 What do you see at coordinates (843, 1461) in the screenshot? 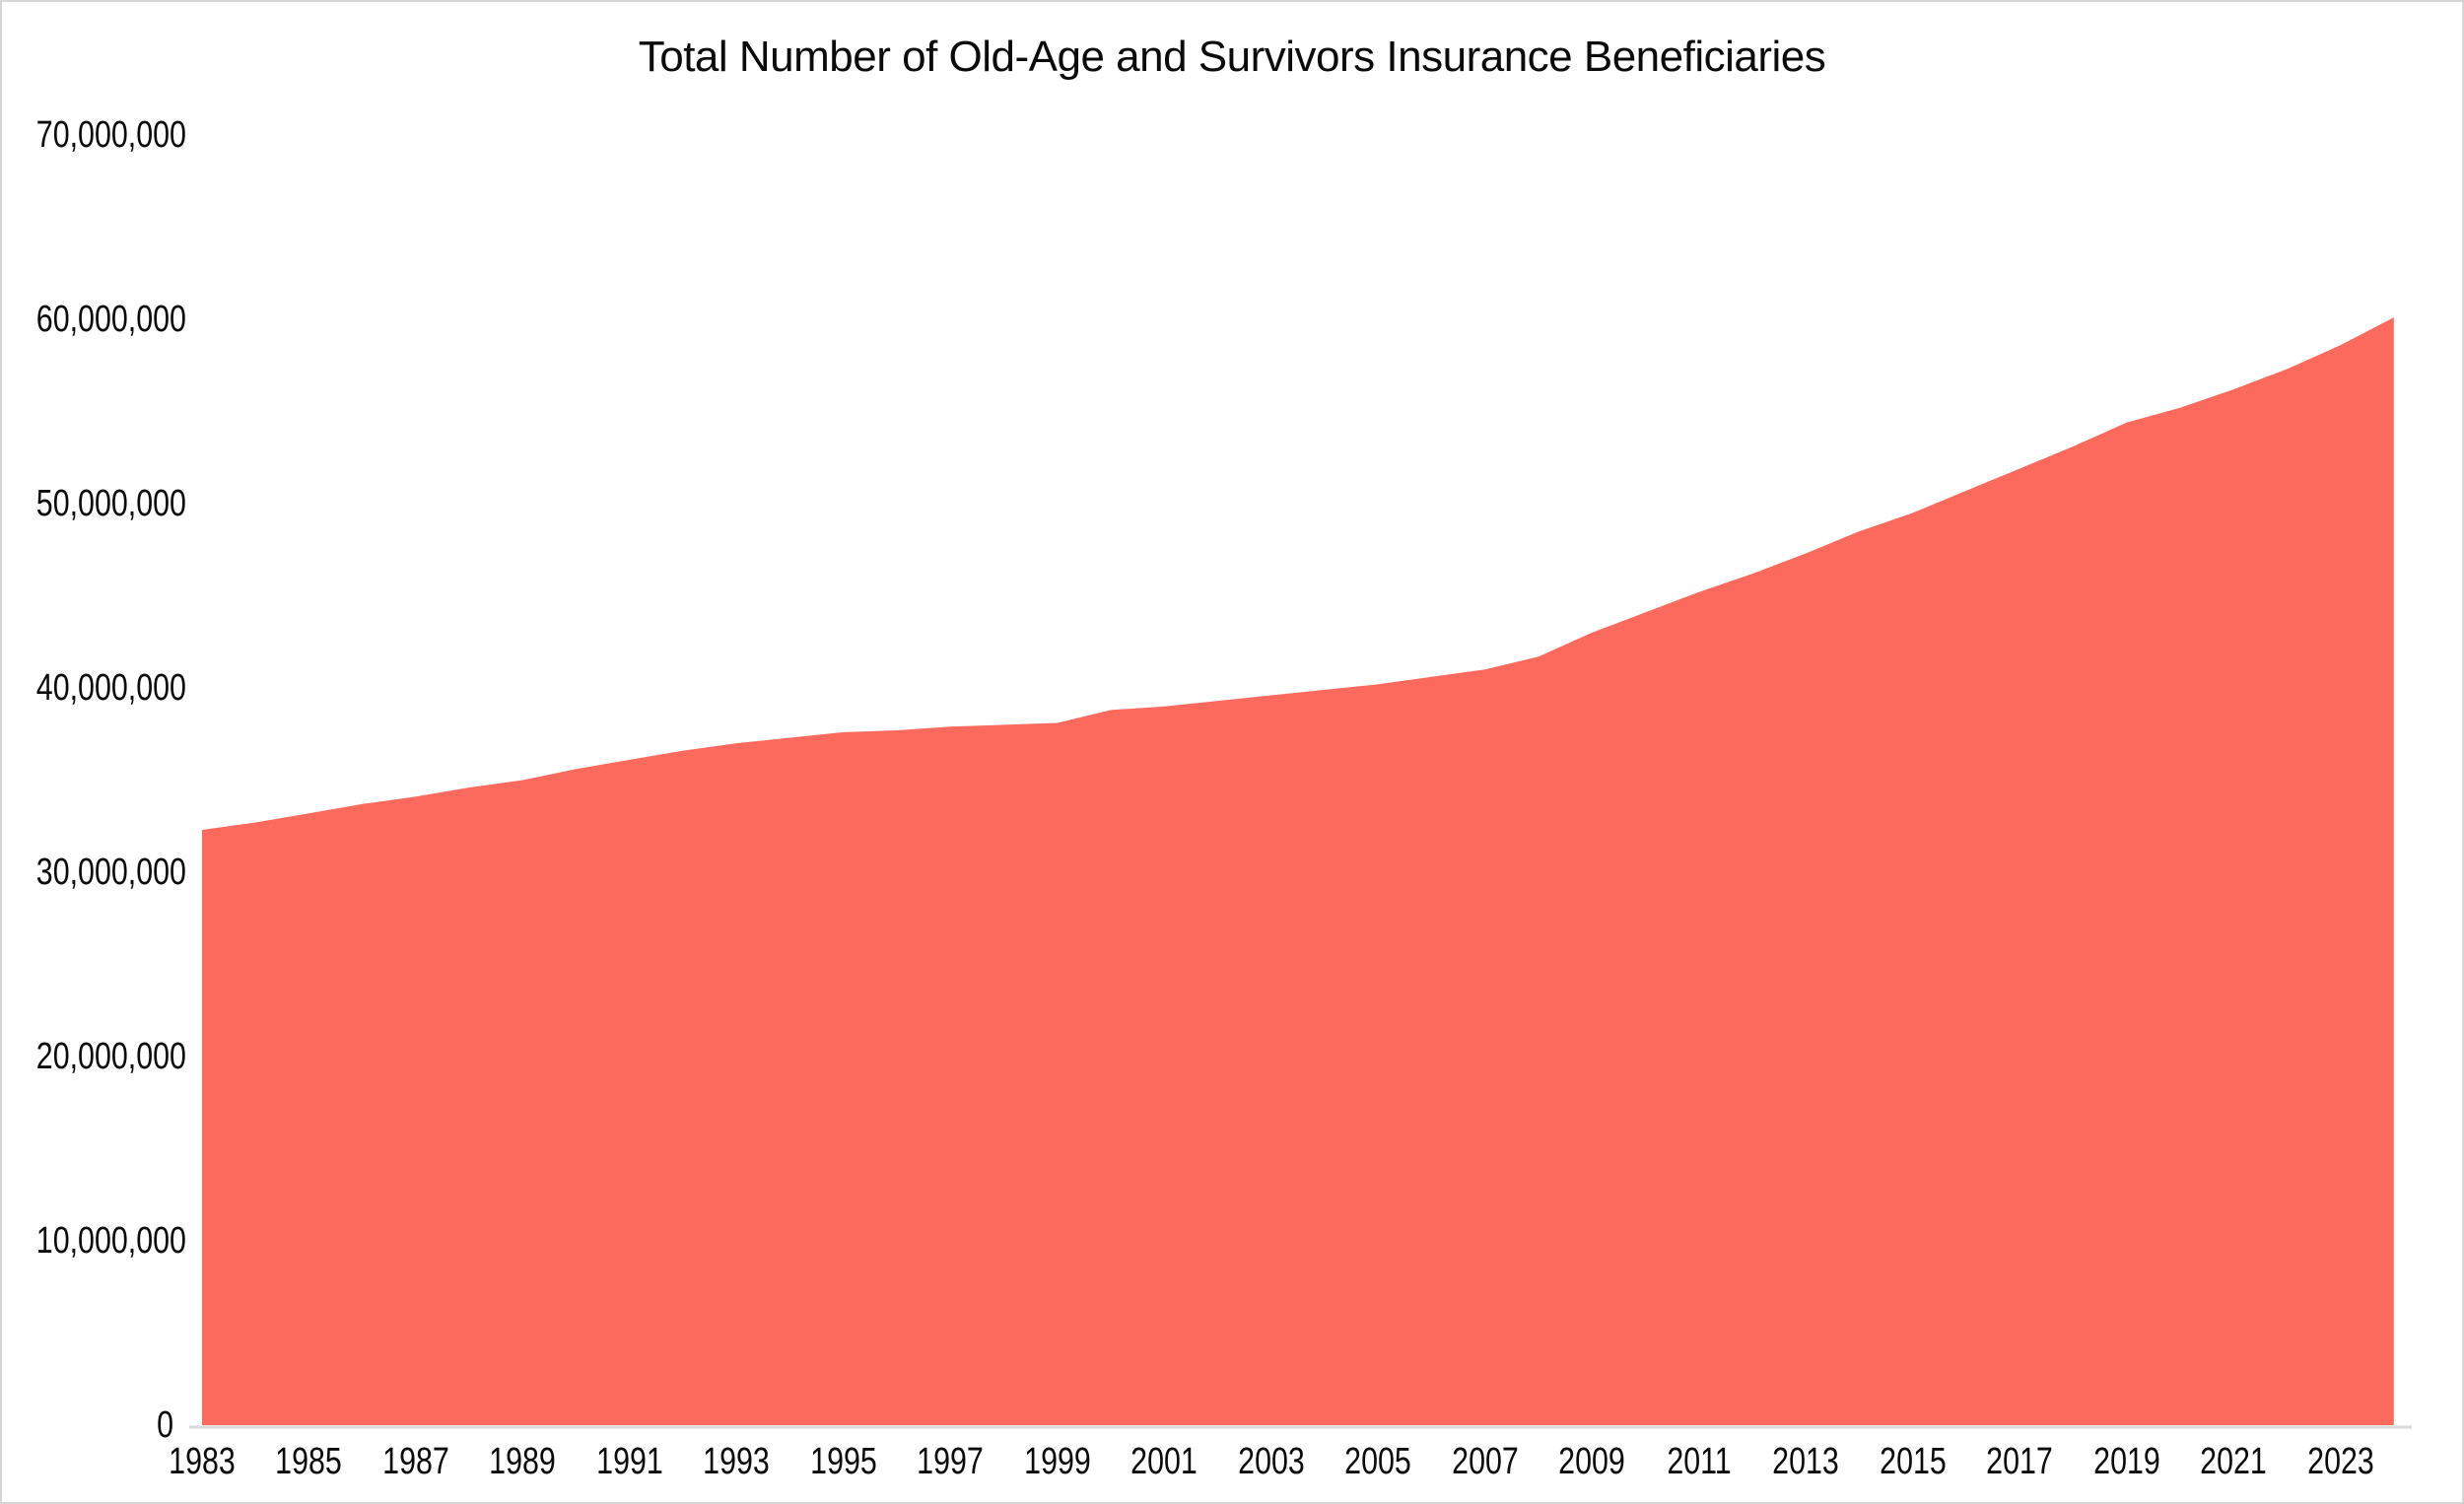
I see `x-tick-label: 1995` at bounding box center [843, 1461].